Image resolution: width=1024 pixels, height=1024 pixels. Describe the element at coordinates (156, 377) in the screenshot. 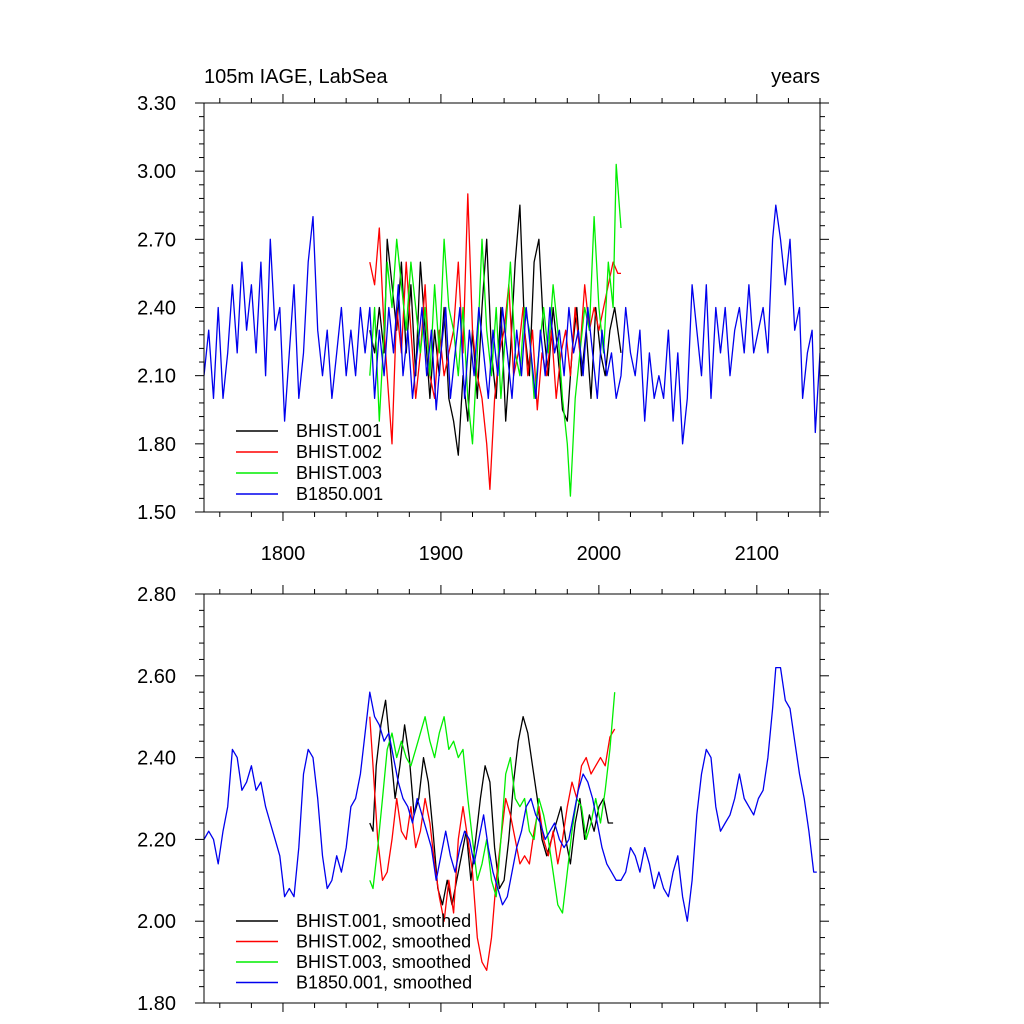

I see `top-y-tick-label: 2.10` at that location.